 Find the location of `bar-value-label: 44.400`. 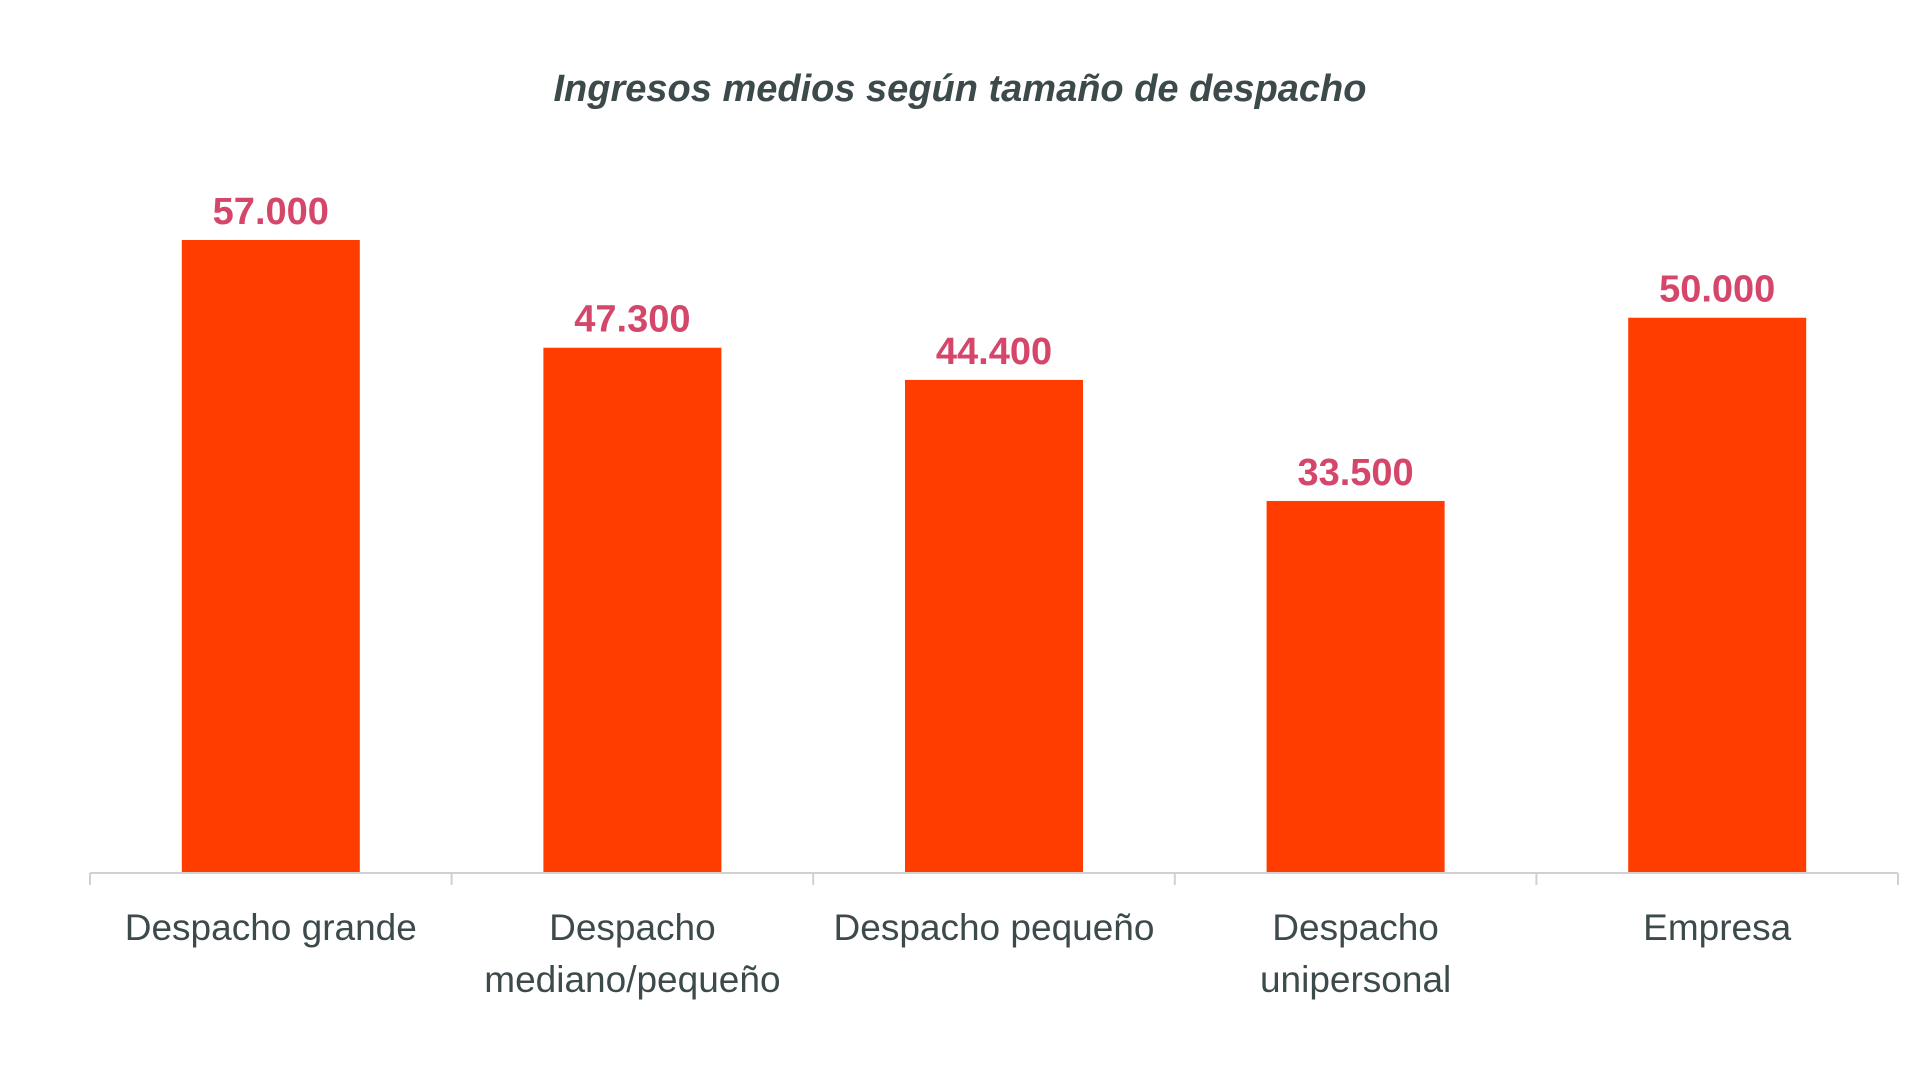

bar-value-label: 44.400 is located at coordinates (994, 352).